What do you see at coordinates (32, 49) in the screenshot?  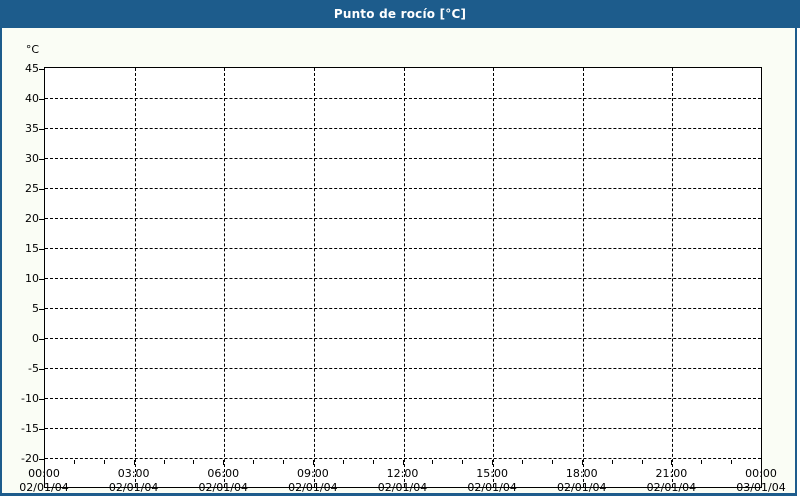 I see `y-axis-unit-label: °C` at bounding box center [32, 49].